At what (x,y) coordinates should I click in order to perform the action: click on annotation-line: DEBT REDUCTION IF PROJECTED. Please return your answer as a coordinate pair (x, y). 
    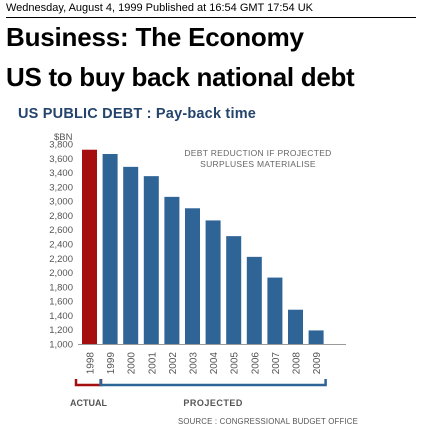
    Looking at the image, I should click on (257, 153).